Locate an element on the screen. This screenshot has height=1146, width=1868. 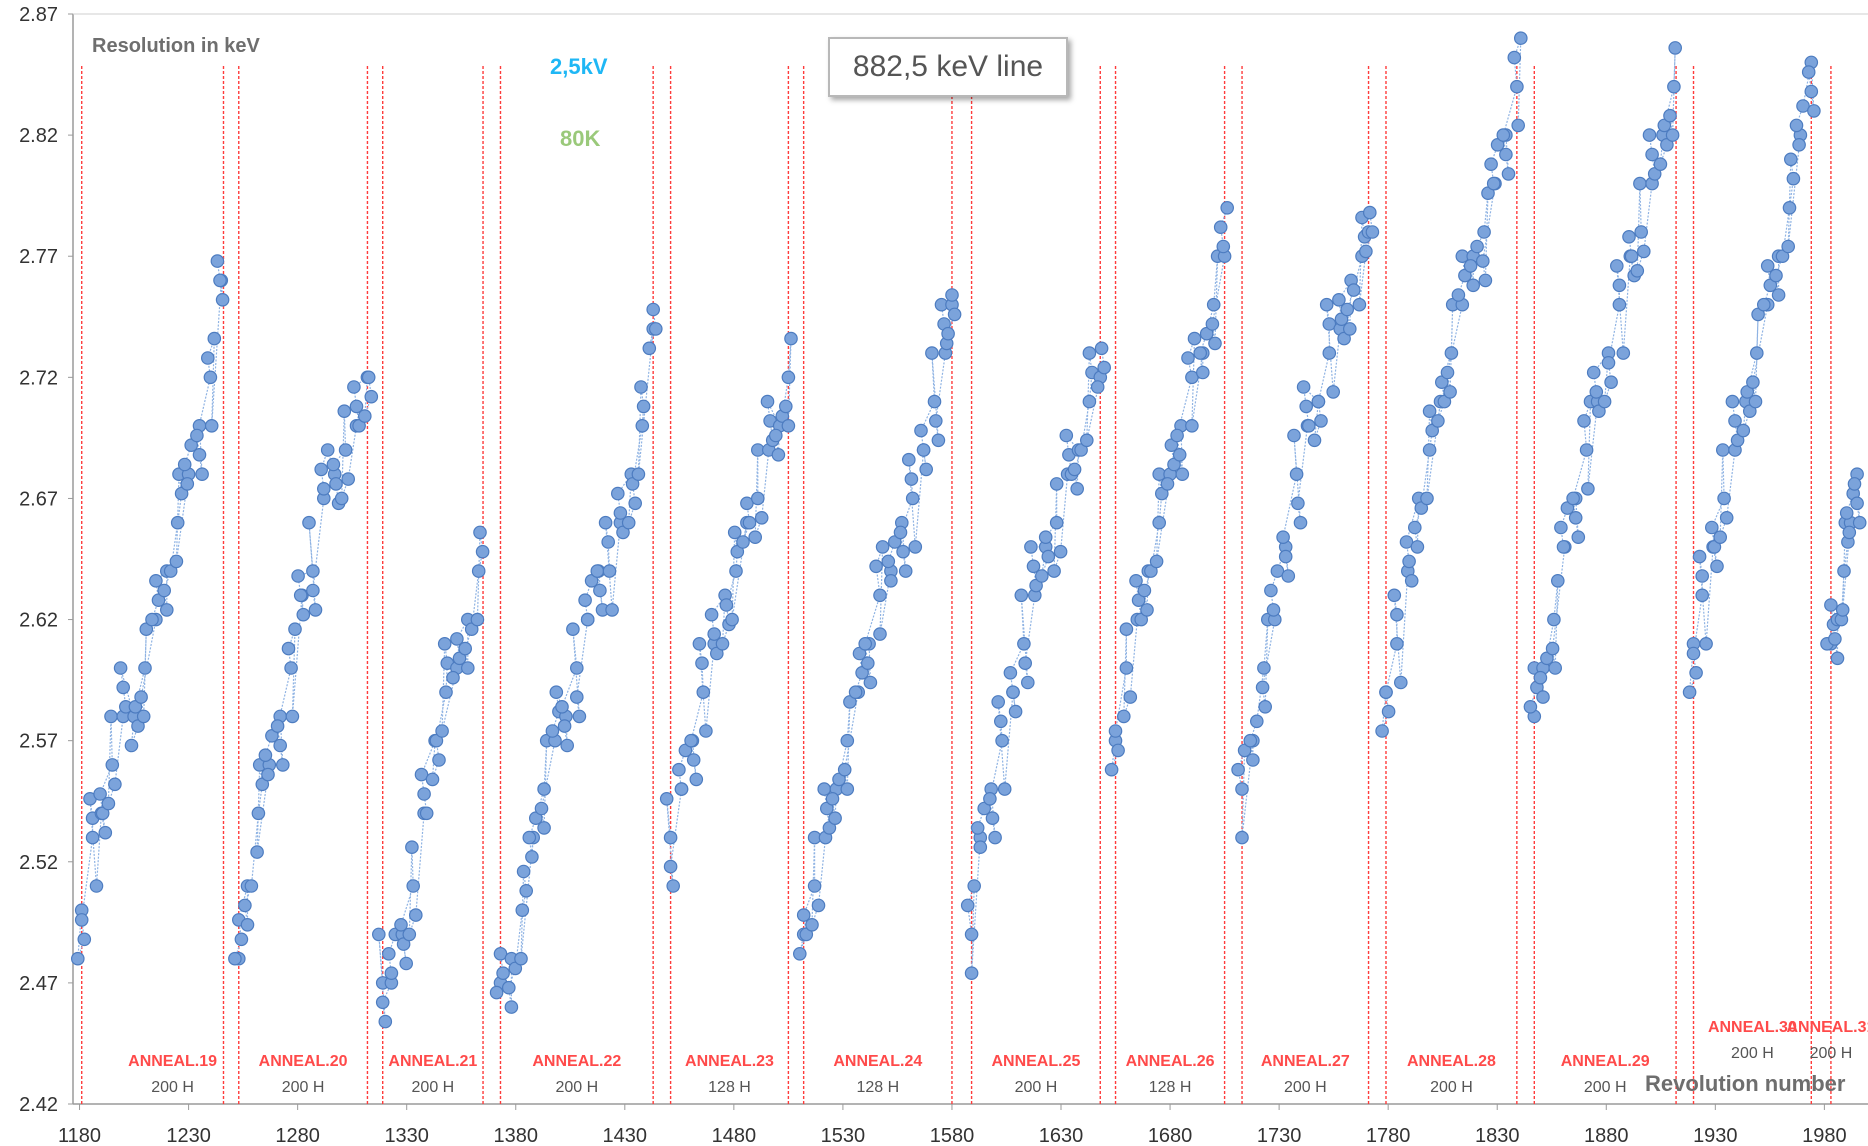
x-tick-label: 1280 is located at coordinates (297, 1135).